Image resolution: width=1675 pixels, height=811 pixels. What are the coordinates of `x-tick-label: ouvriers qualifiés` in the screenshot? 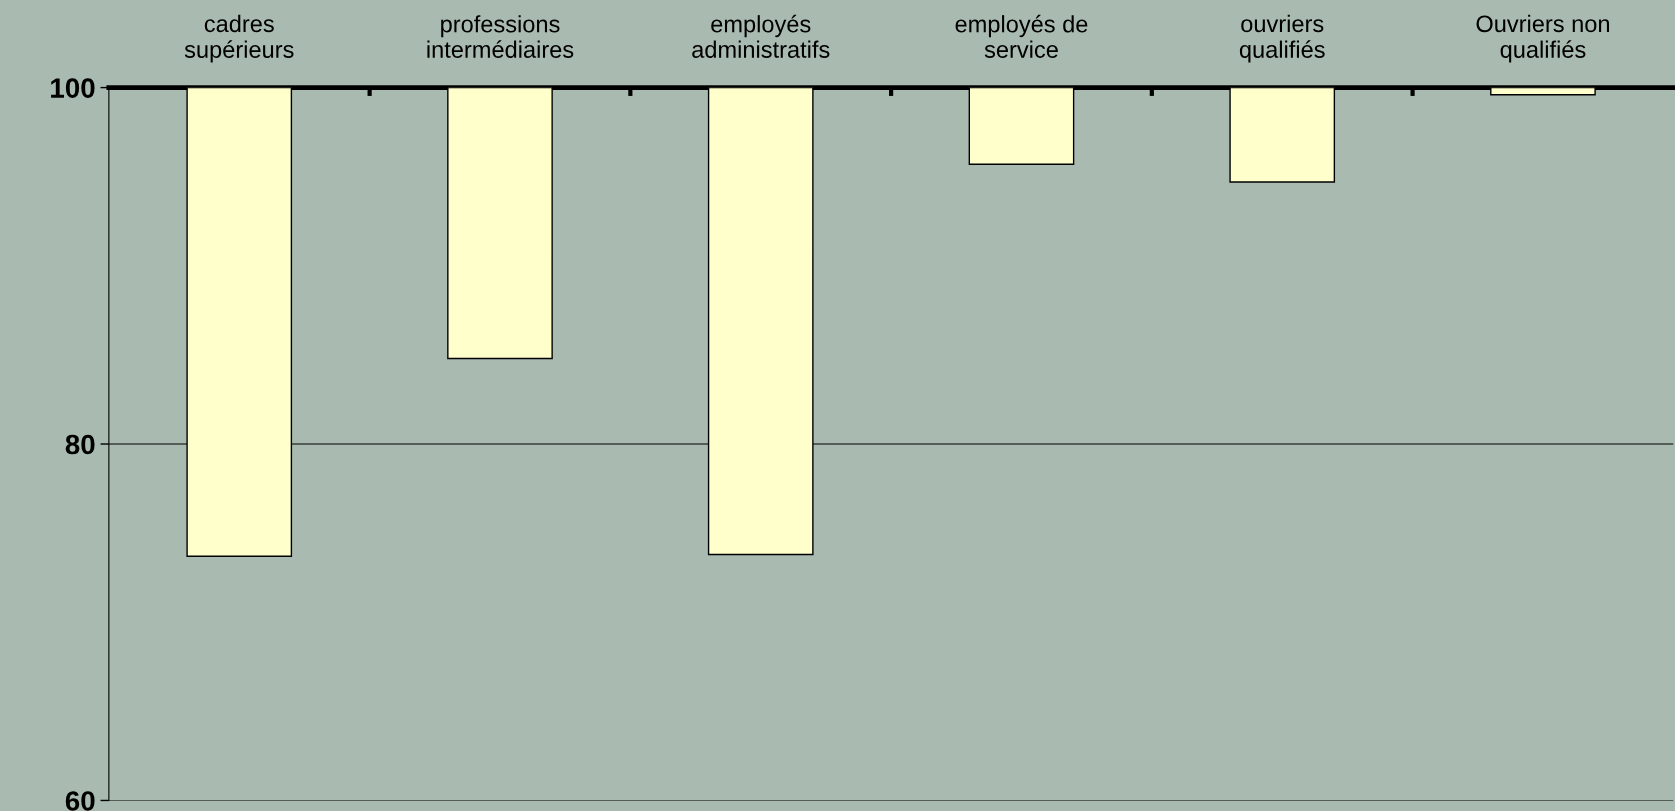 It's located at (1282, 38).